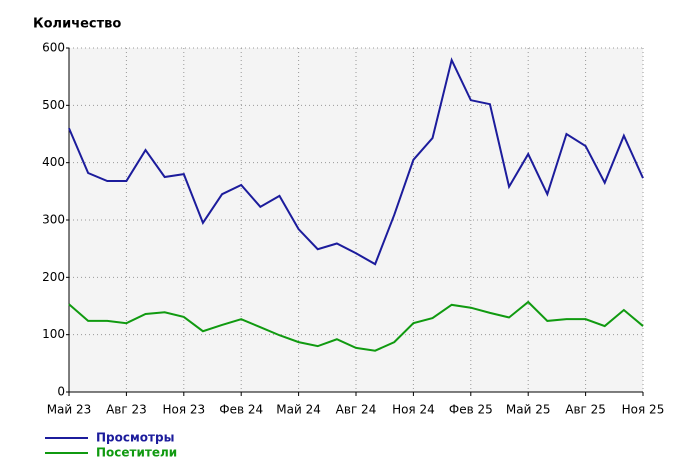 The image size is (685, 472). What do you see at coordinates (135, 438) in the screenshot?
I see `legend-label: Просмотры` at bounding box center [135, 438].